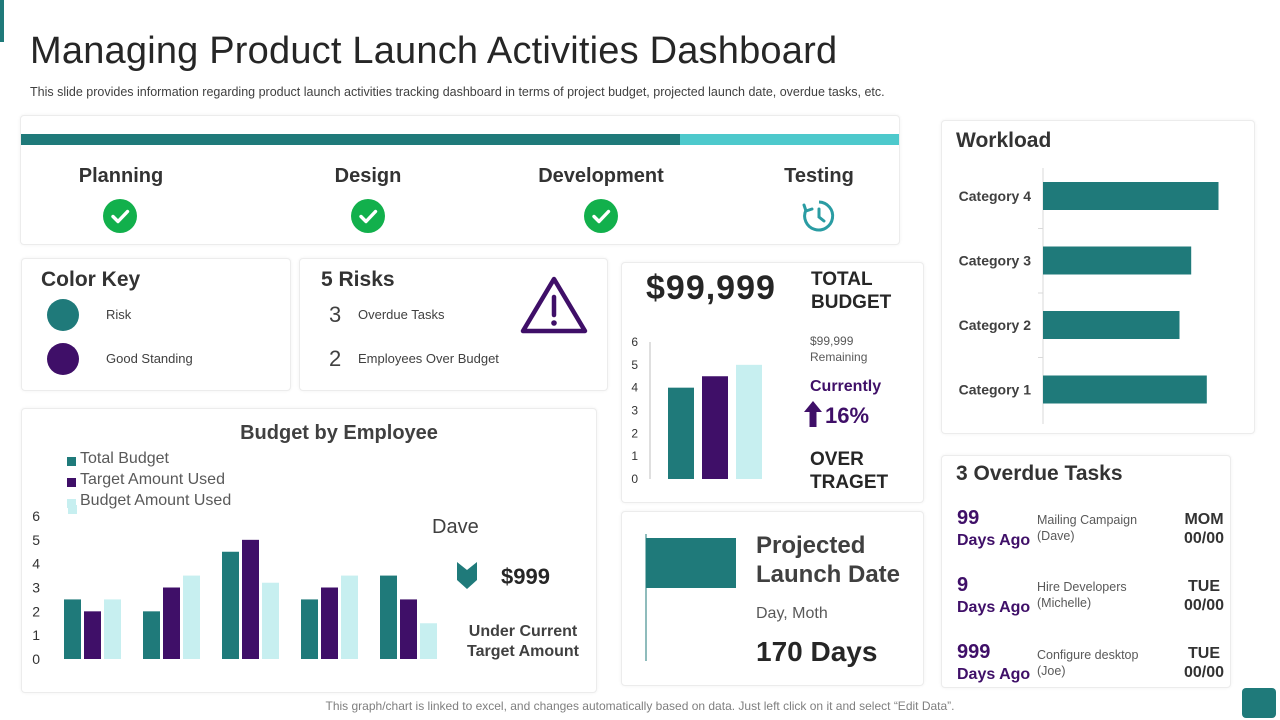 The height and width of the screenshot is (720, 1280). I want to click on task-name: Mailing Campaign, so click(1087, 520).